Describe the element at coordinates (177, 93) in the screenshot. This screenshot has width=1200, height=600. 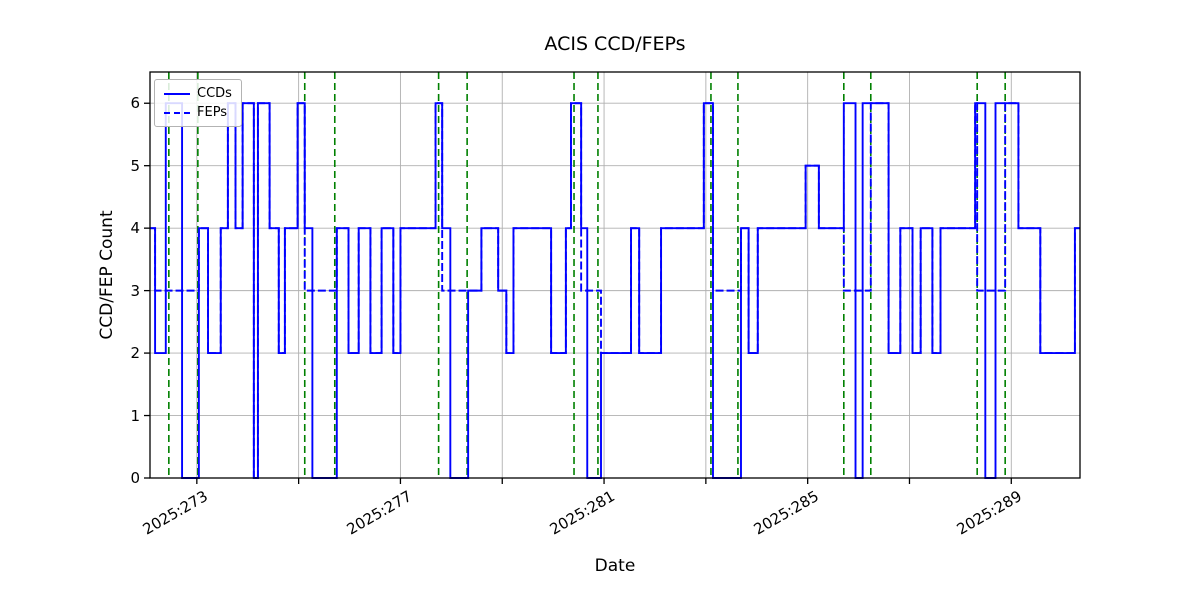
I see `ccds-line-sample` at that location.